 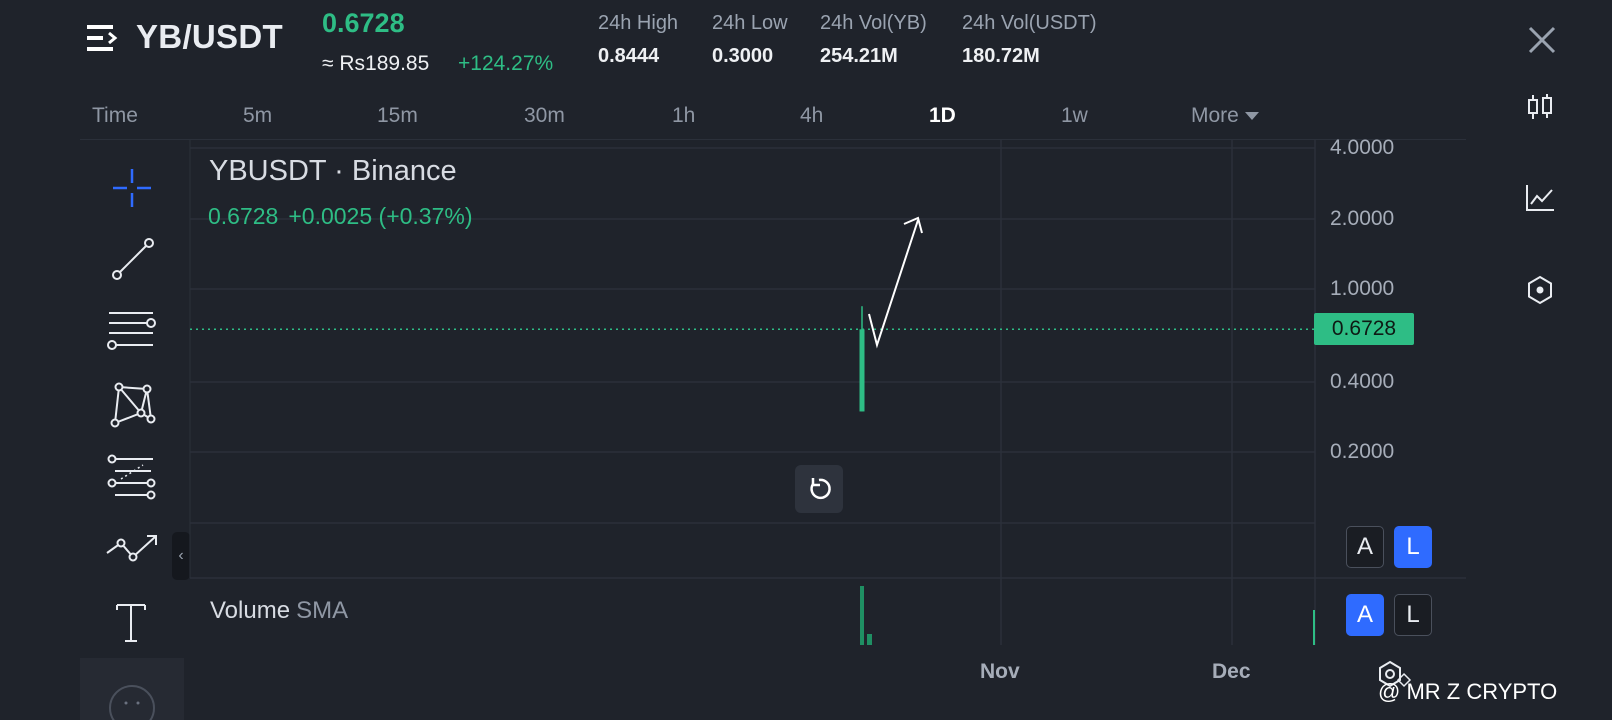 What do you see at coordinates (1029, 23) in the screenshot?
I see `stat-label: 24h Vol(USDT)` at bounding box center [1029, 23].